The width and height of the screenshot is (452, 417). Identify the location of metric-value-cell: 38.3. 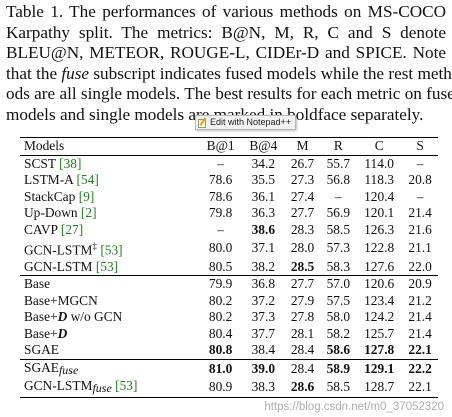
(263, 387).